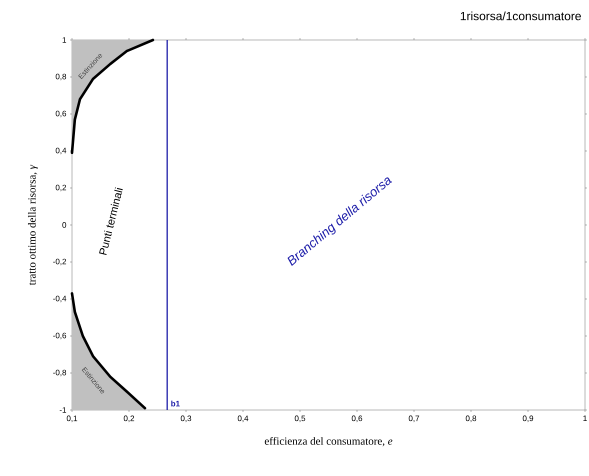 The height and width of the screenshot is (476, 589). What do you see at coordinates (111, 221) in the screenshot?
I see `annotation: Punti terminali` at bounding box center [111, 221].